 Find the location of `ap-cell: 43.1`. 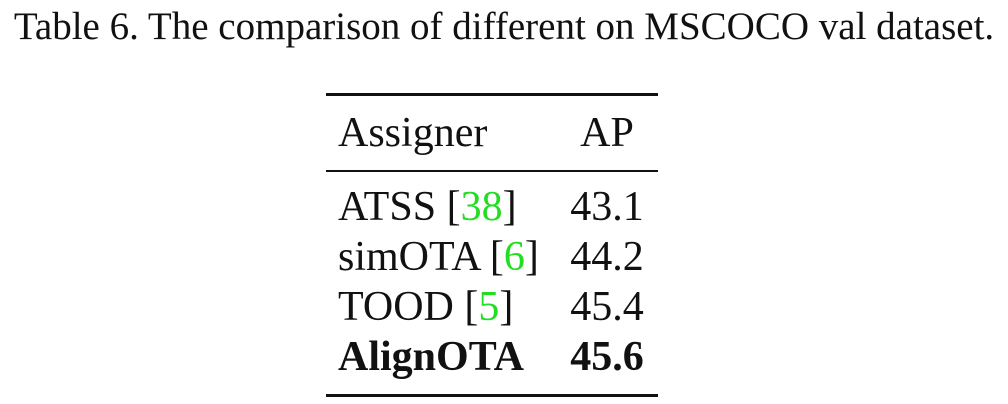

ap-cell: 43.1 is located at coordinates (607, 207).